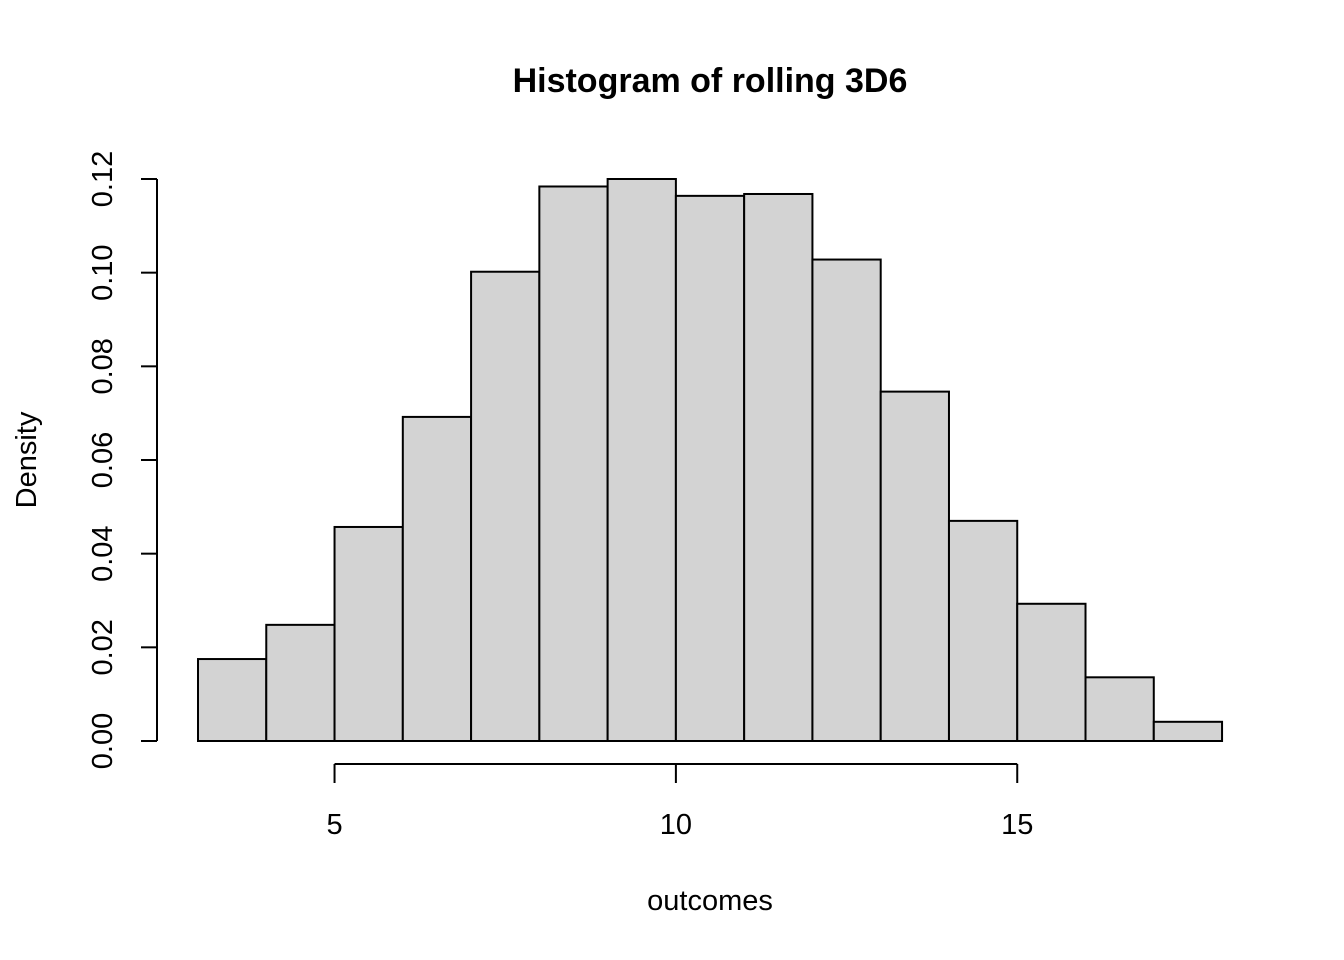 This screenshot has width=1344, height=960. What do you see at coordinates (103, 366) in the screenshot?
I see `y-tick-label: 0.08` at bounding box center [103, 366].